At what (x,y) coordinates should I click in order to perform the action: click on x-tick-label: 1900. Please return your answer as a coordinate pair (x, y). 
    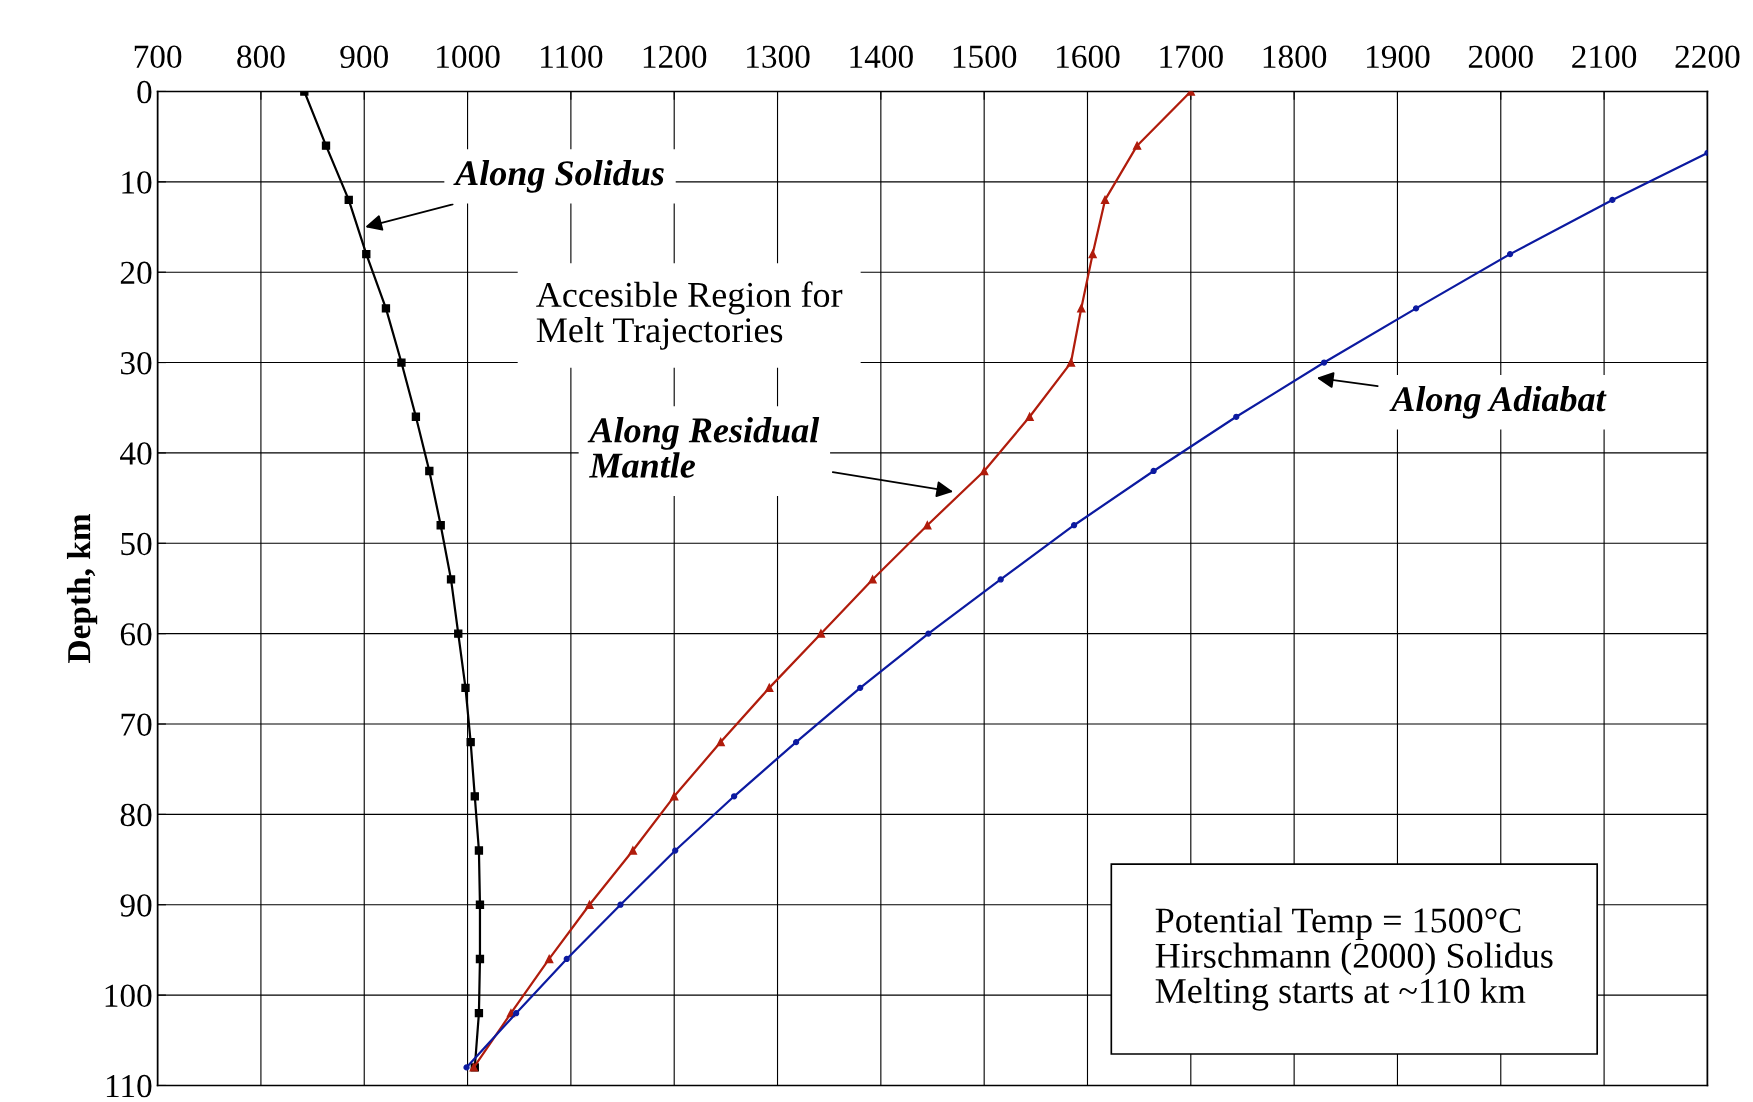
    Looking at the image, I should click on (1398, 57).